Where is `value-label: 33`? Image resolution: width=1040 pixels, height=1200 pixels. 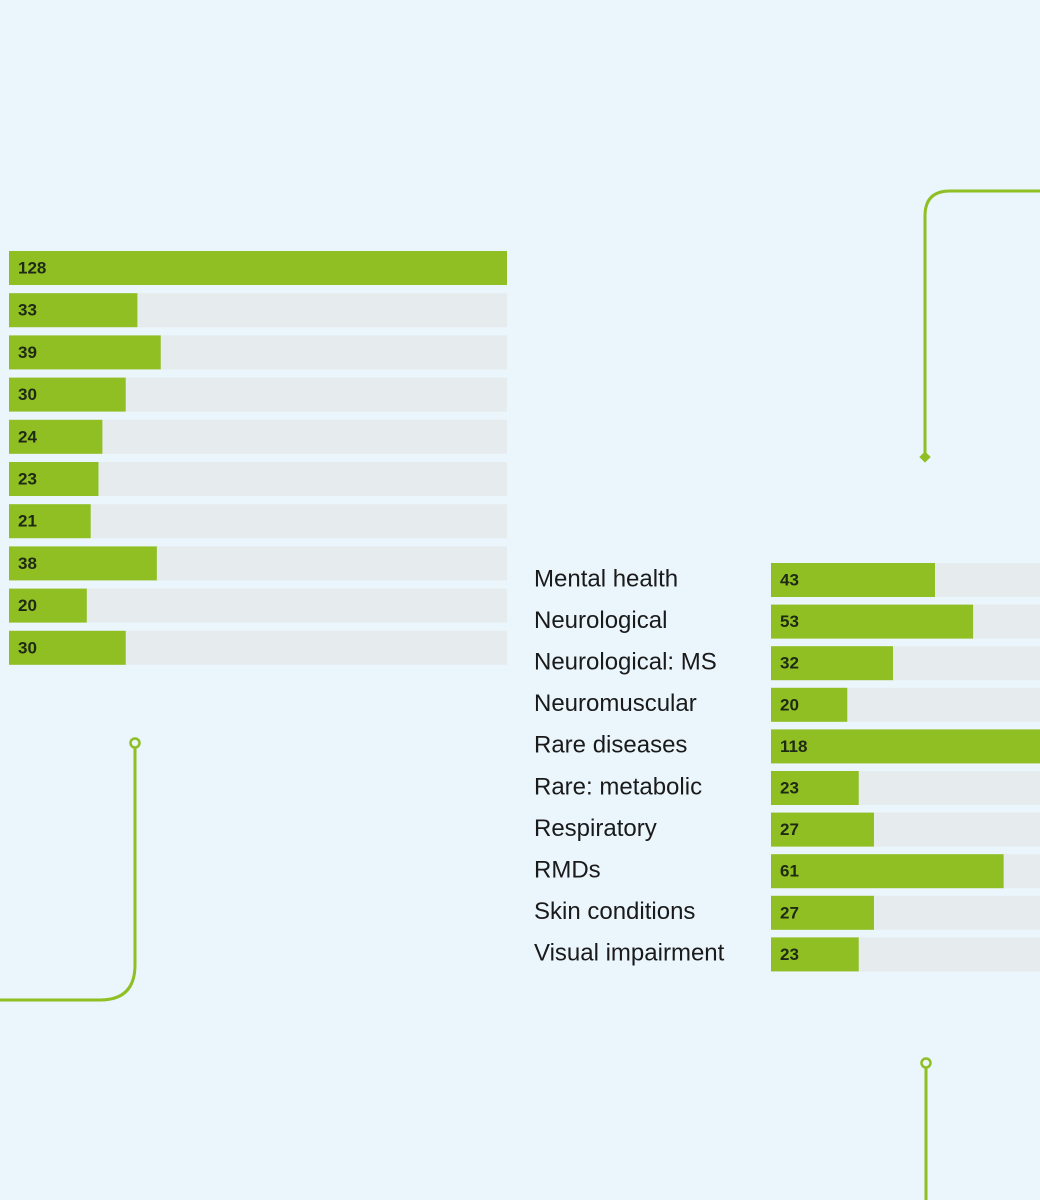
value-label: 33 is located at coordinates (27, 310).